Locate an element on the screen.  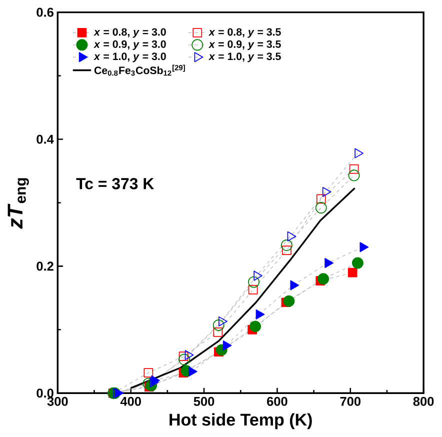
legend-label: x = 0.9, y = 3.5 is located at coordinates (244, 45).